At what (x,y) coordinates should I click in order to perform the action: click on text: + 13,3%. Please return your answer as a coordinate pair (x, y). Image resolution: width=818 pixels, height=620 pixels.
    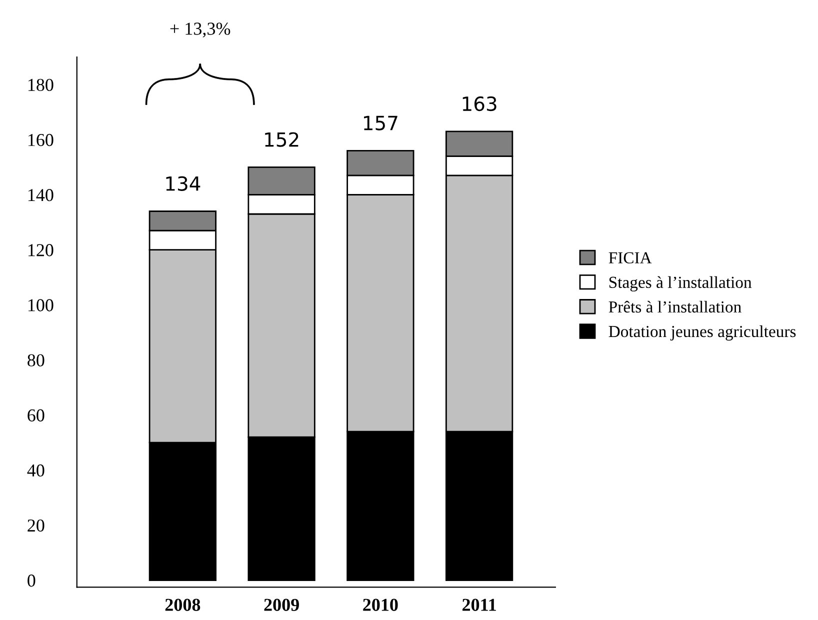
    Looking at the image, I should click on (200, 30).